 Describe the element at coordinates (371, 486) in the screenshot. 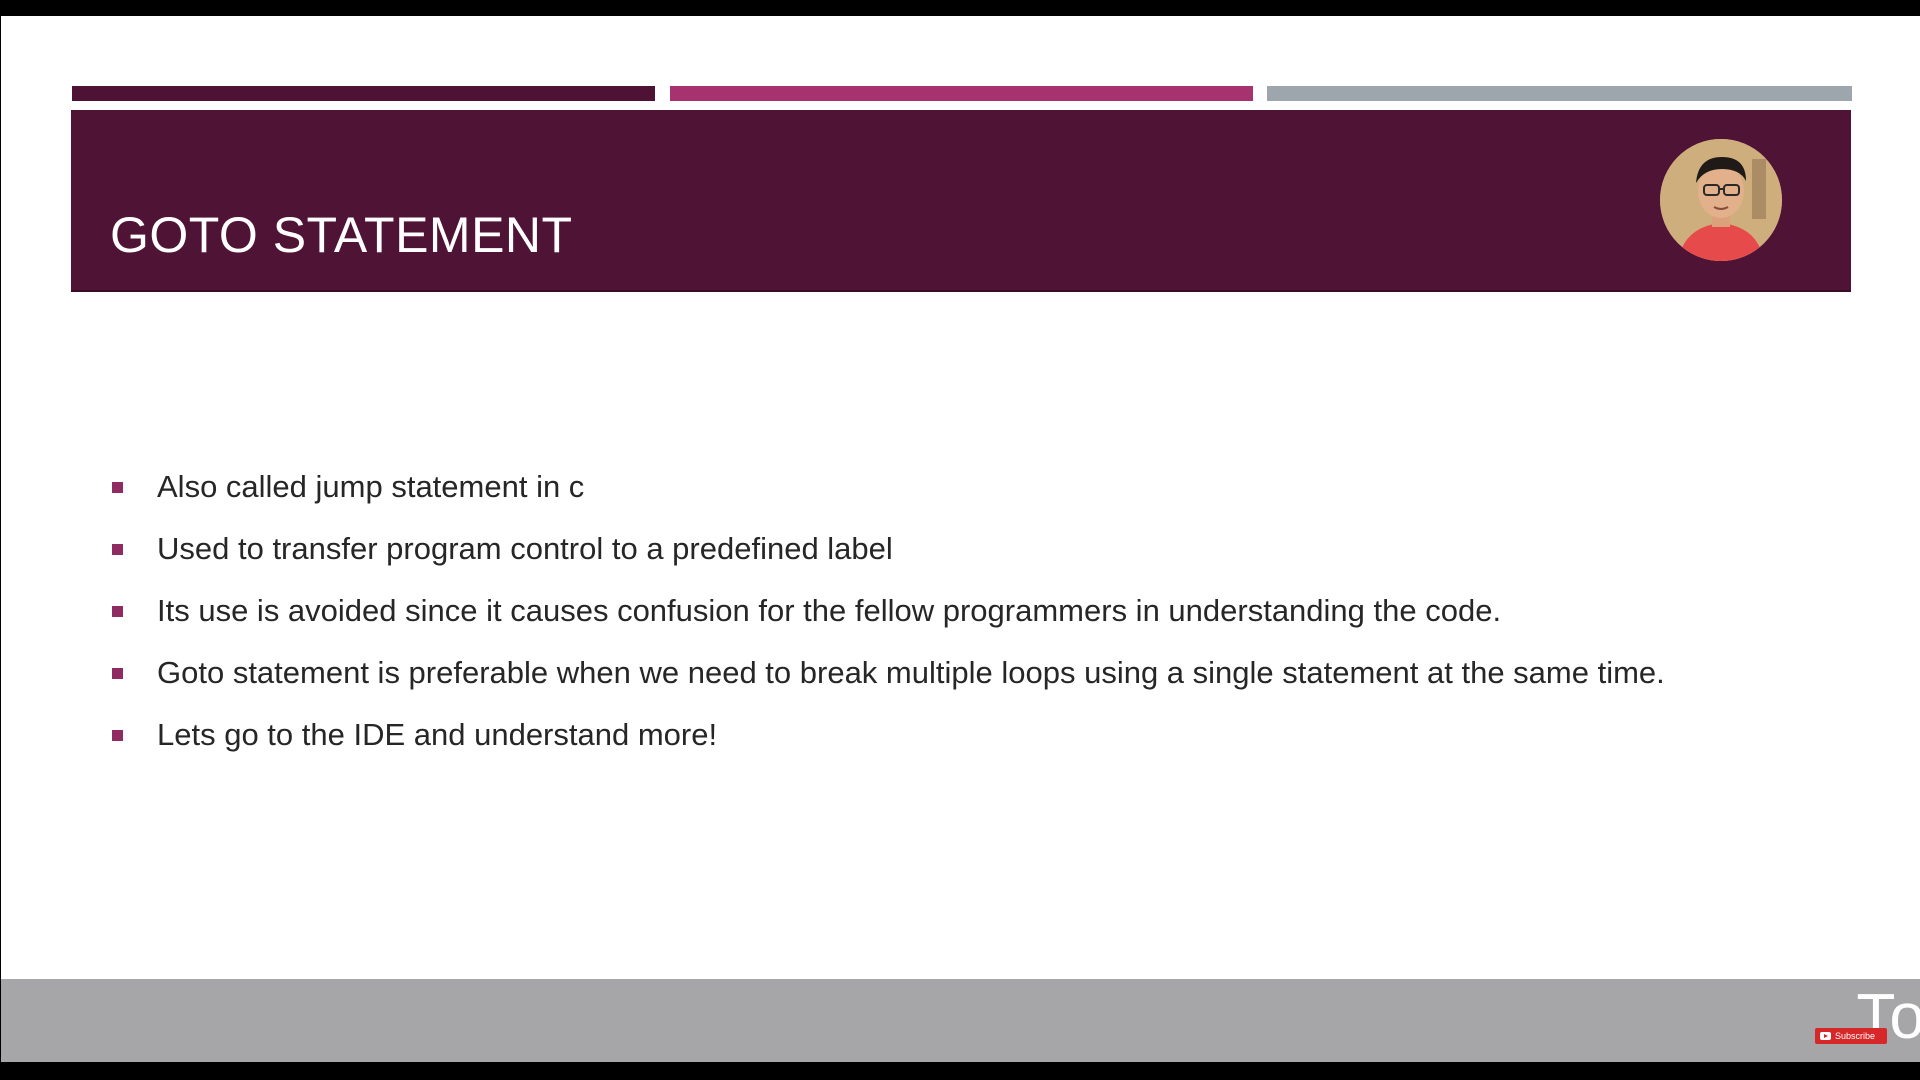

I see `bullet-text: Also called jump statement in c` at that location.